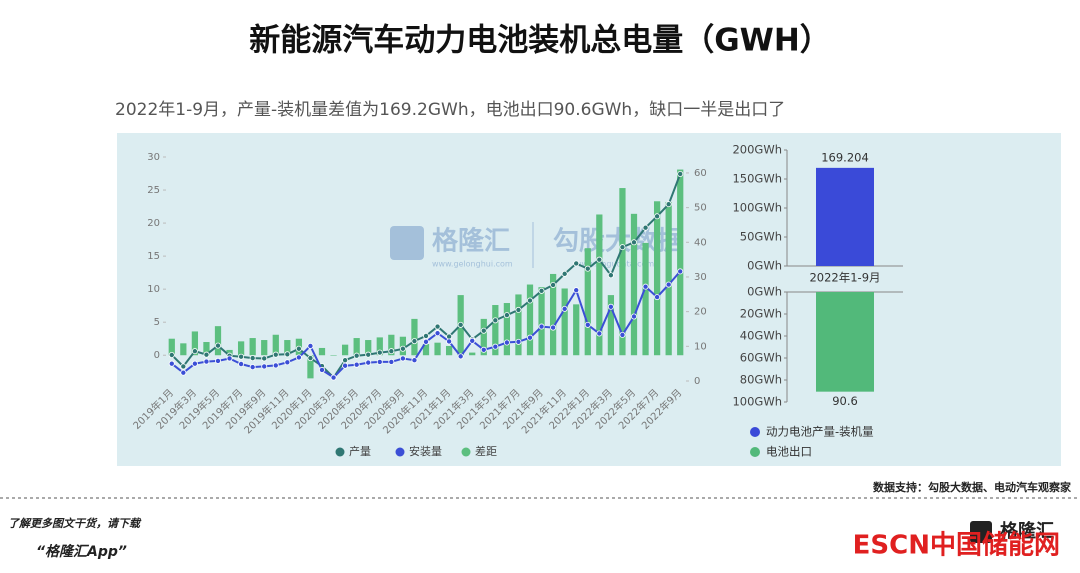  What do you see at coordinates (700, 346) in the screenshot?
I see `y2-tick-label: 10` at bounding box center [700, 346].